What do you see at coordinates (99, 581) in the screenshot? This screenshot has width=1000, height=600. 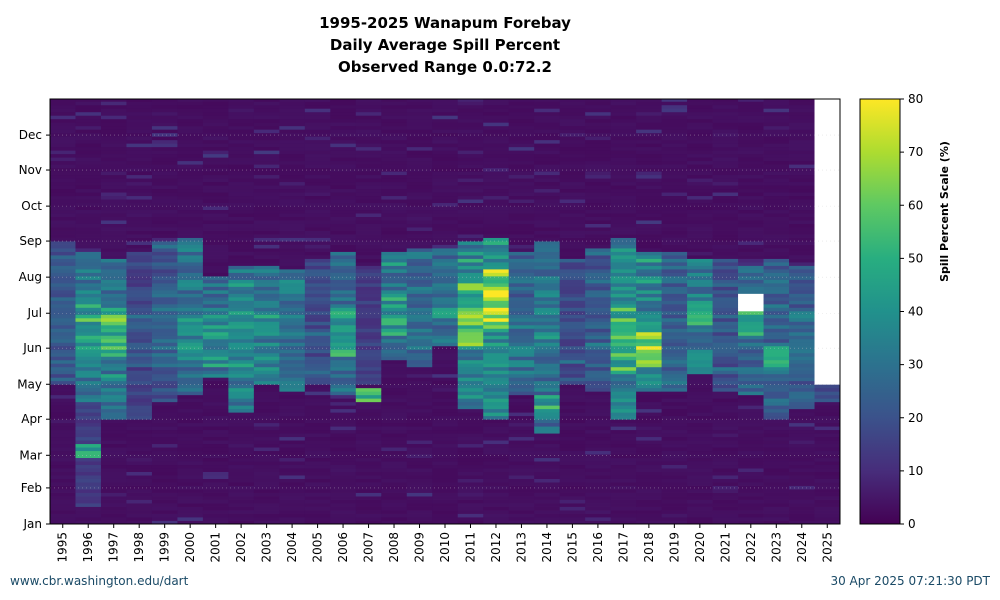 I see `source-link: www.cbr.washington.edu/dart` at bounding box center [99, 581].